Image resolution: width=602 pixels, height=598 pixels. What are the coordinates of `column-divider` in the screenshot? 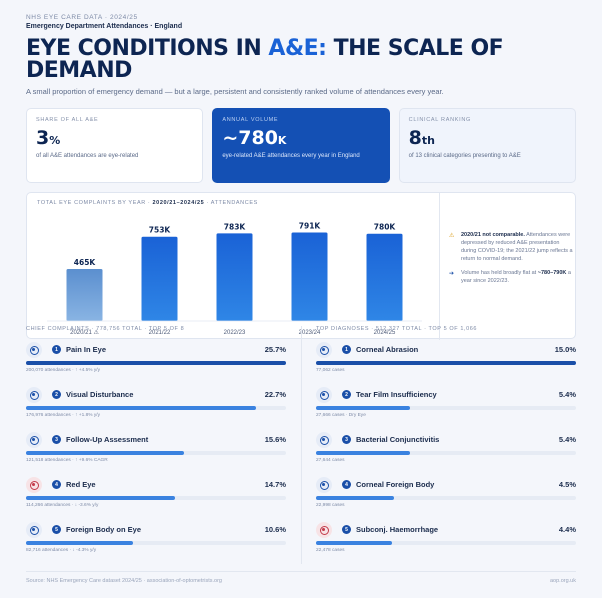 It's located at (301, 445).